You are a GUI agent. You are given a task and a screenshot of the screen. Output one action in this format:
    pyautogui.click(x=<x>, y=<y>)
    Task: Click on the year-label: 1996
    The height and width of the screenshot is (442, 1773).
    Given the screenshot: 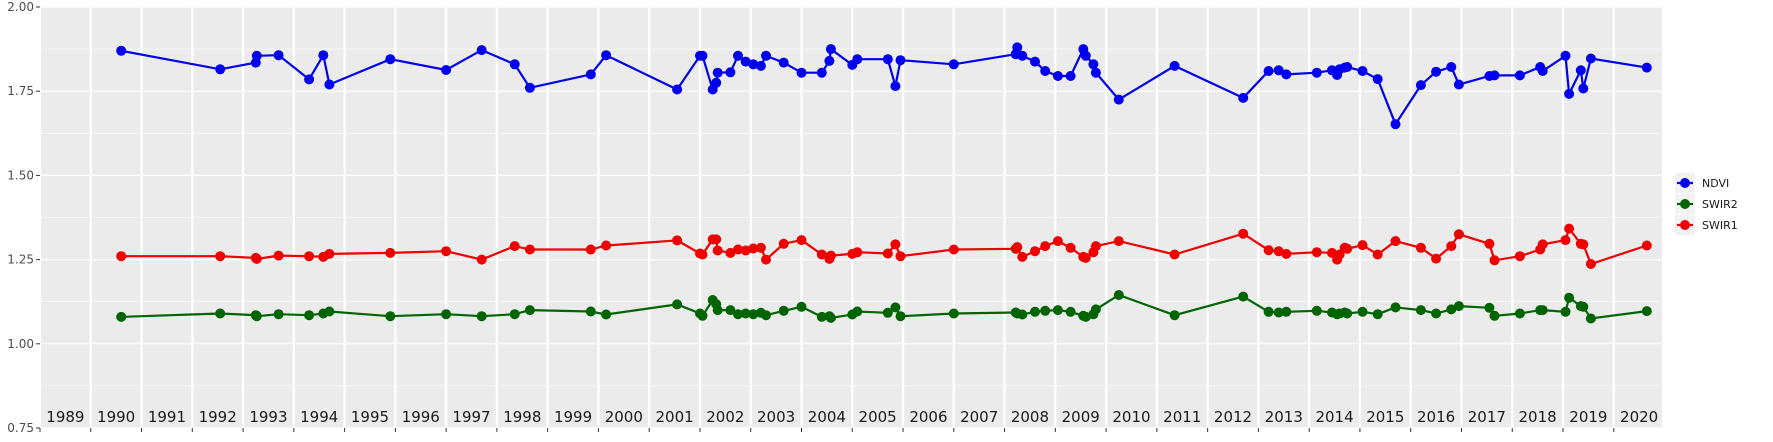 What is the action you would take?
    pyautogui.click(x=421, y=417)
    